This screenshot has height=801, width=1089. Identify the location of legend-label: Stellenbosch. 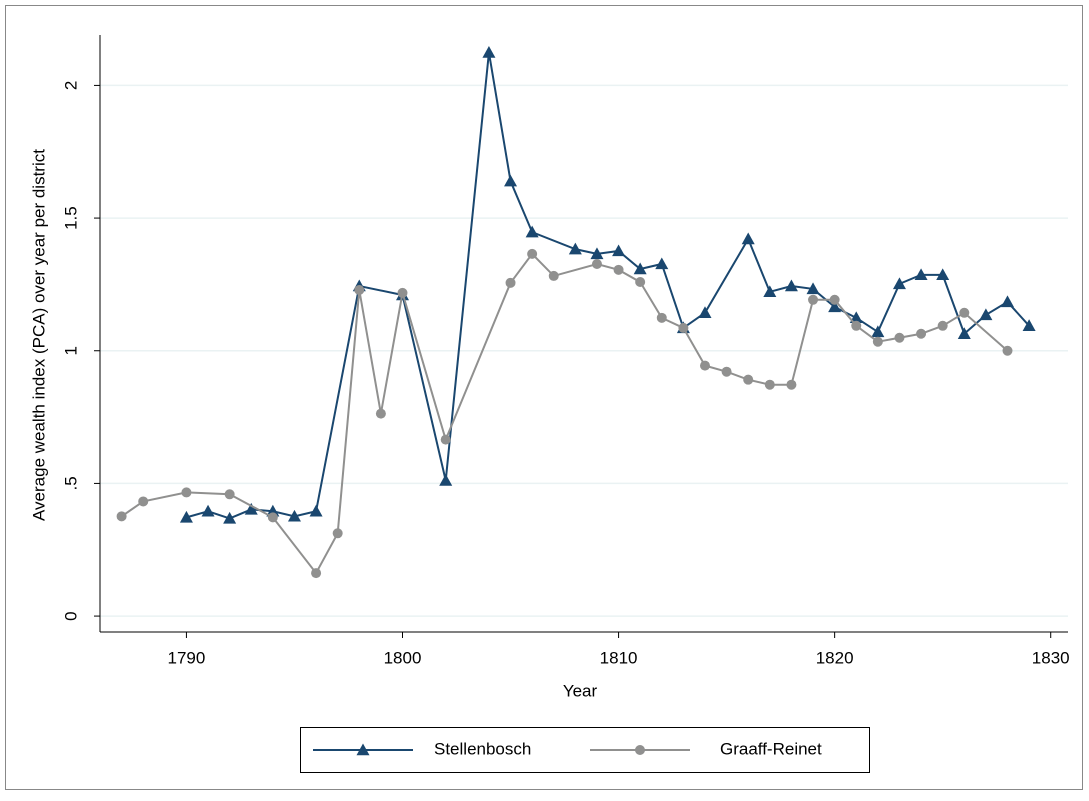
(482, 748).